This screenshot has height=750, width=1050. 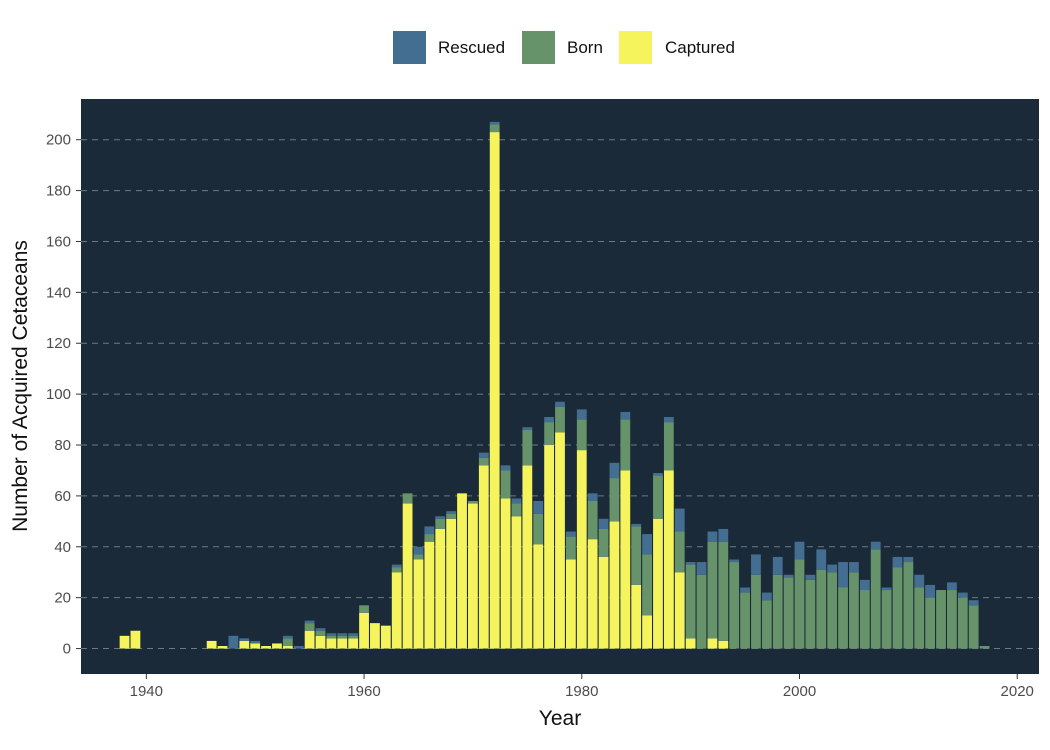 What do you see at coordinates (745, 590) in the screenshot?
I see `bar-rescued-1995` at bounding box center [745, 590].